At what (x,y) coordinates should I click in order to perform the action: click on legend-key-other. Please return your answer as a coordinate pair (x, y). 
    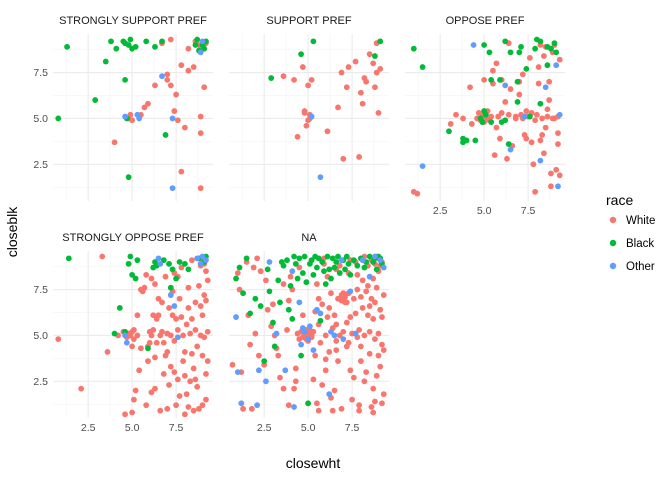
    Looking at the image, I should click on (613, 266).